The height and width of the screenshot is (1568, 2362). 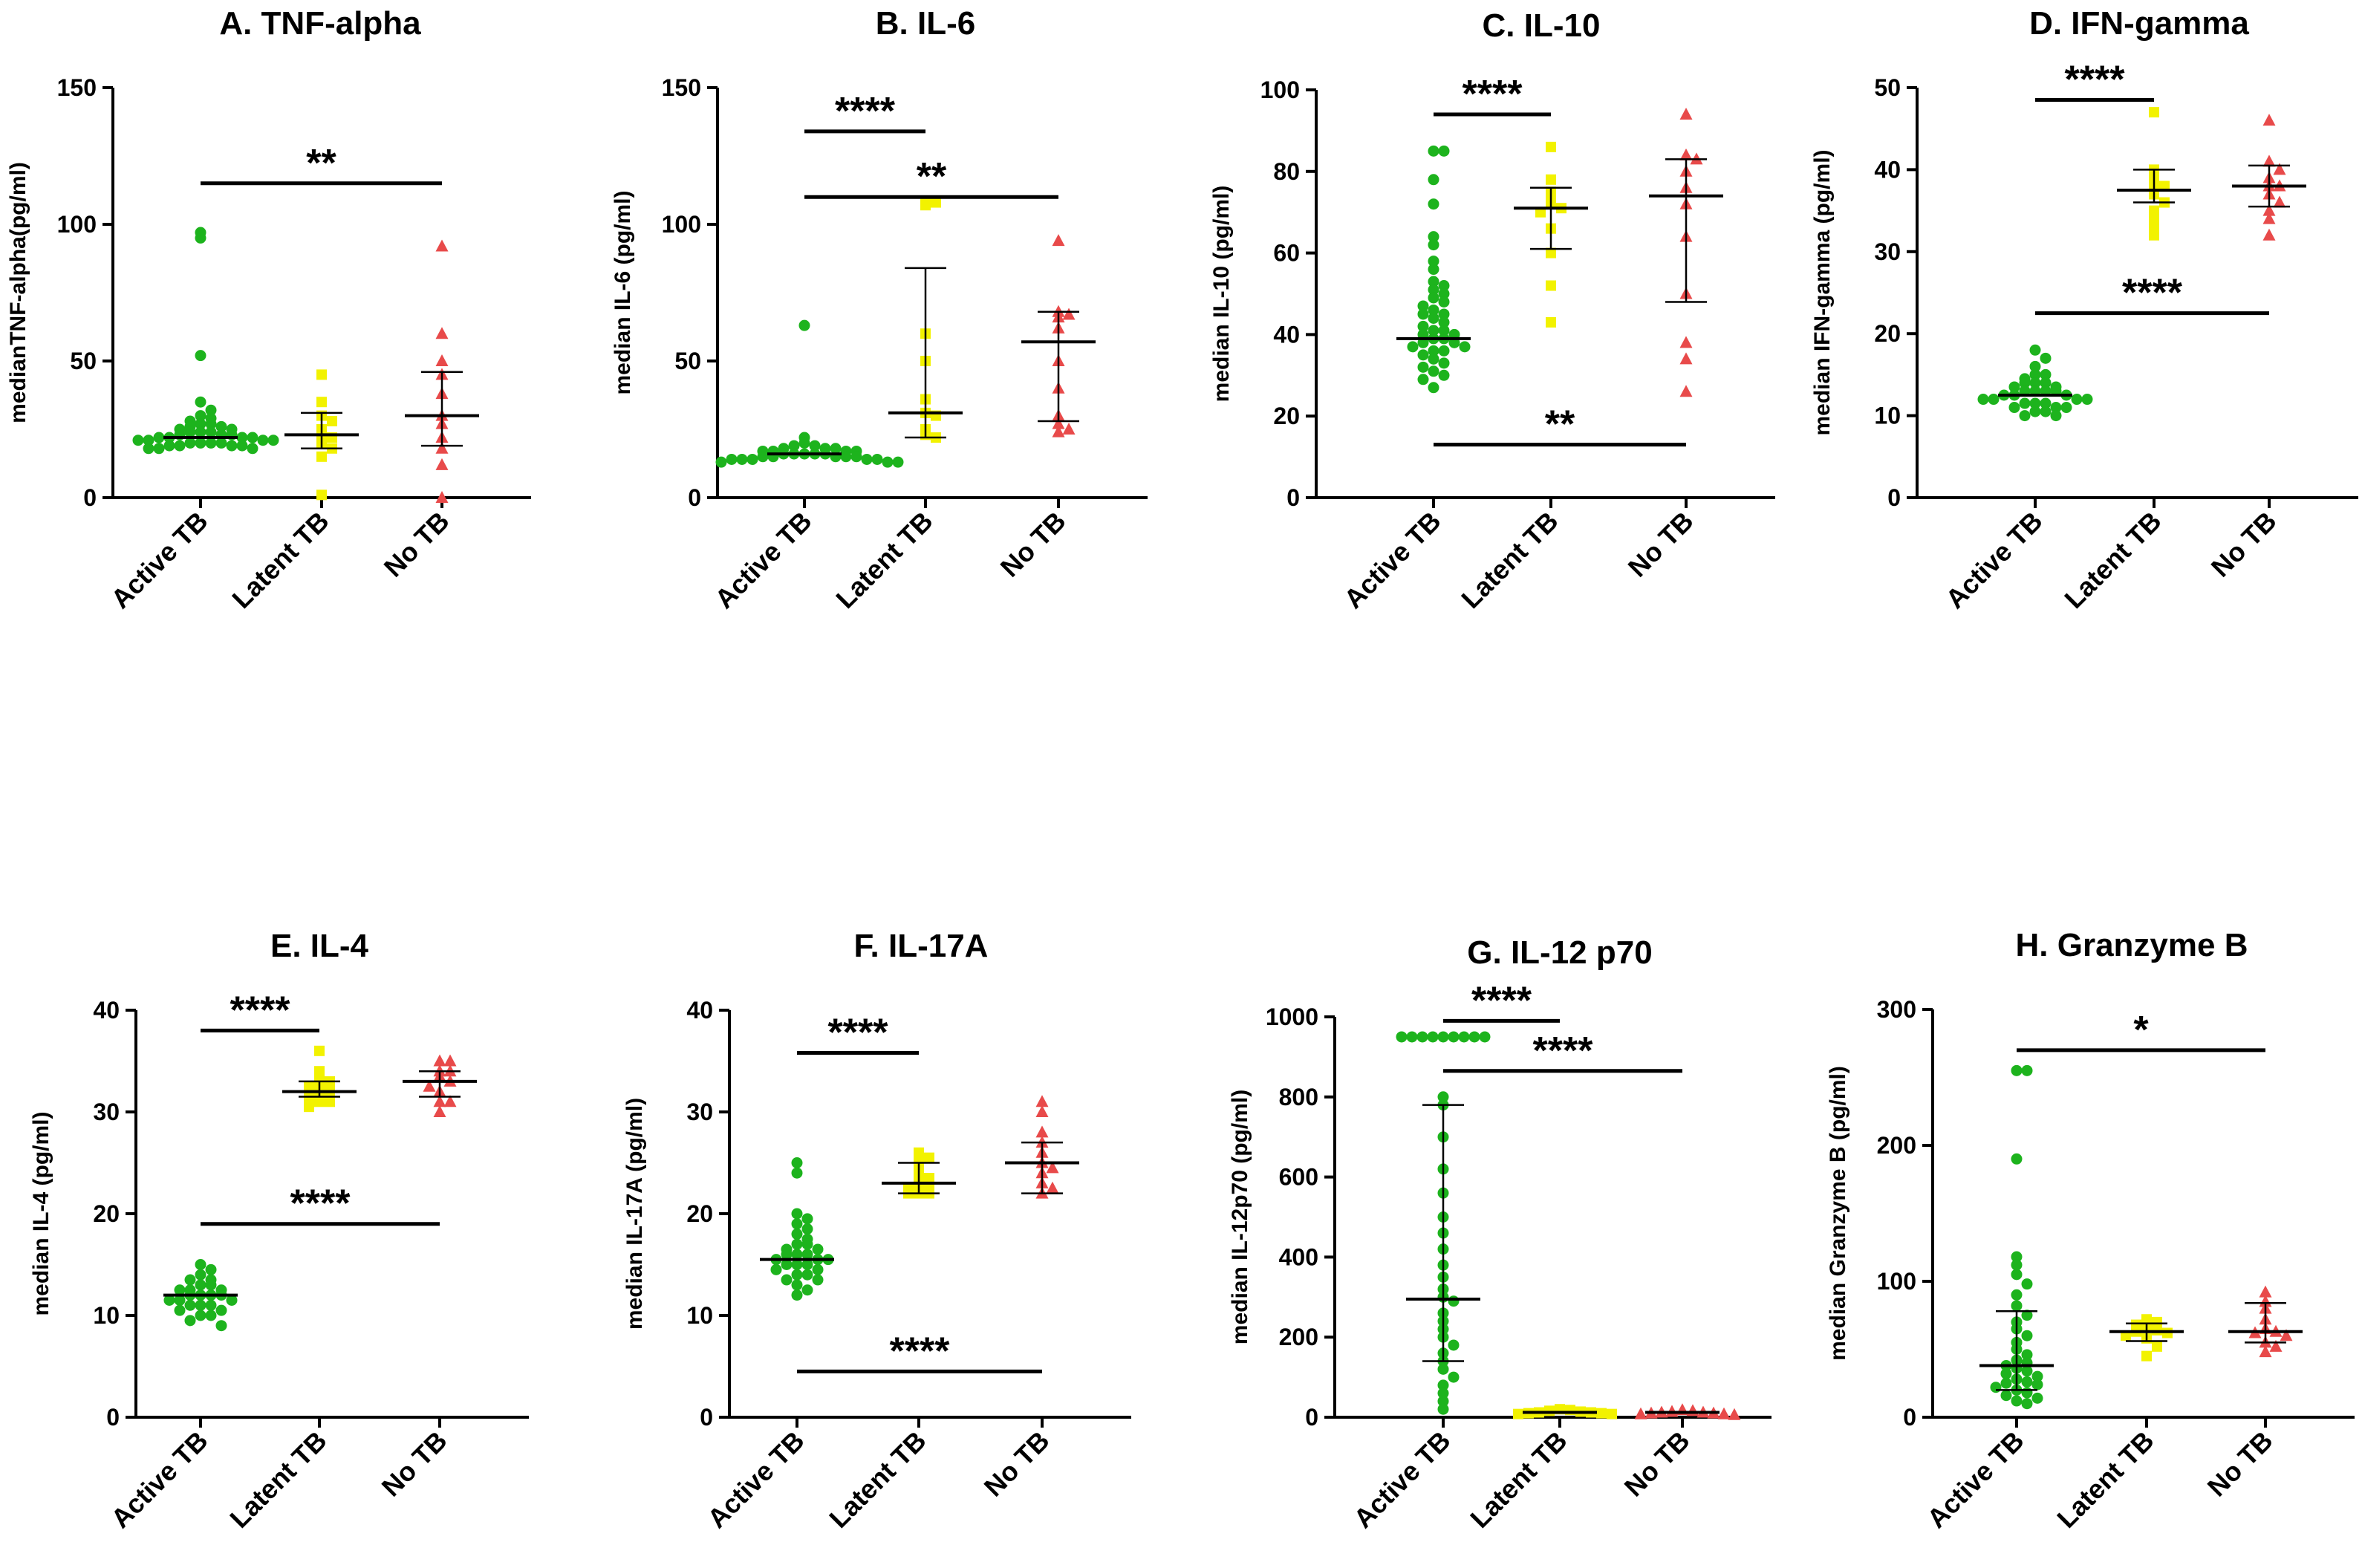 I want to click on y-tick-label: 50, so click(x=1887, y=88).